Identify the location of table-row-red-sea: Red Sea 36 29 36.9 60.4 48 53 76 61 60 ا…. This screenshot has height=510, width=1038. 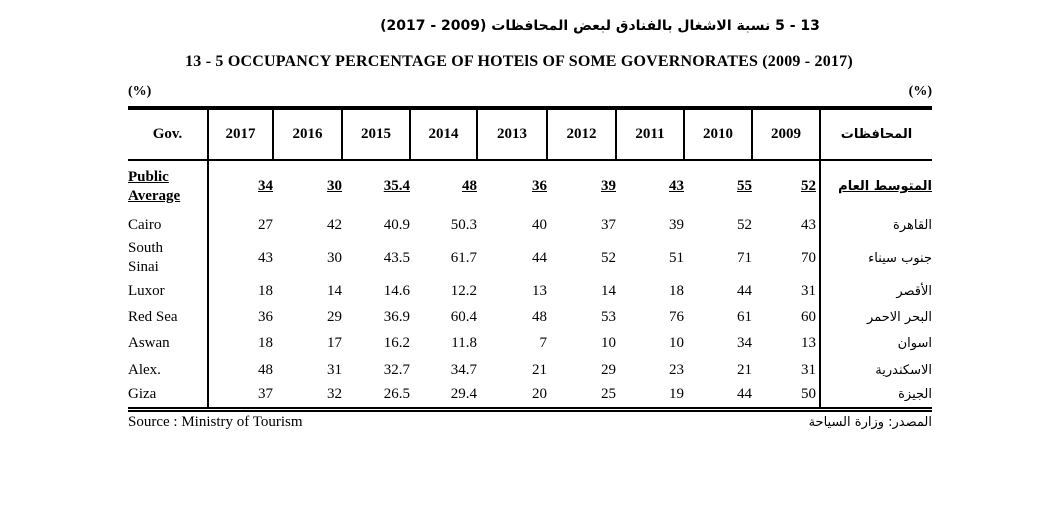
(530, 317).